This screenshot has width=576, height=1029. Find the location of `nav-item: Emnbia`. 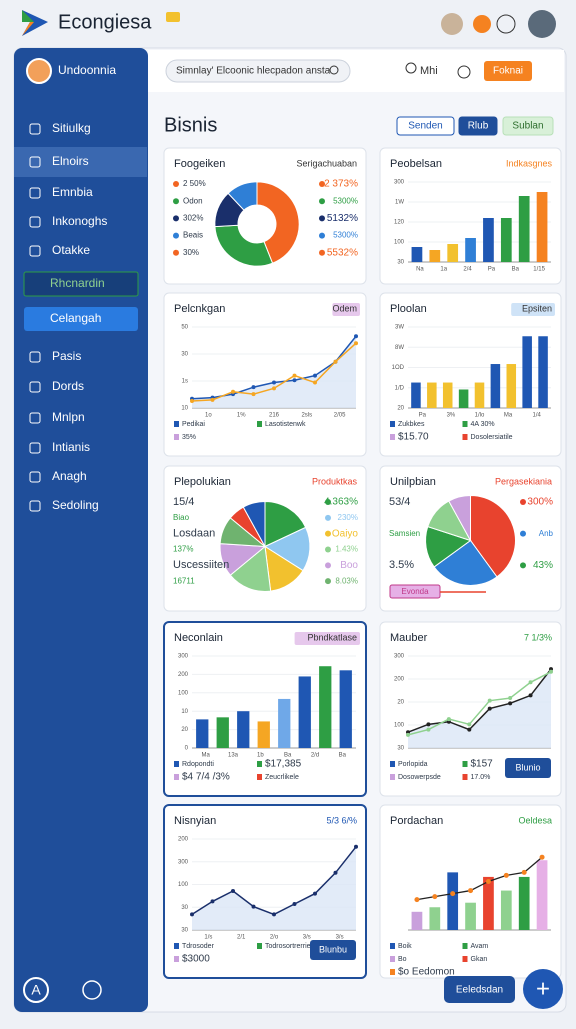

nav-item: Emnbia is located at coordinates (72, 192).